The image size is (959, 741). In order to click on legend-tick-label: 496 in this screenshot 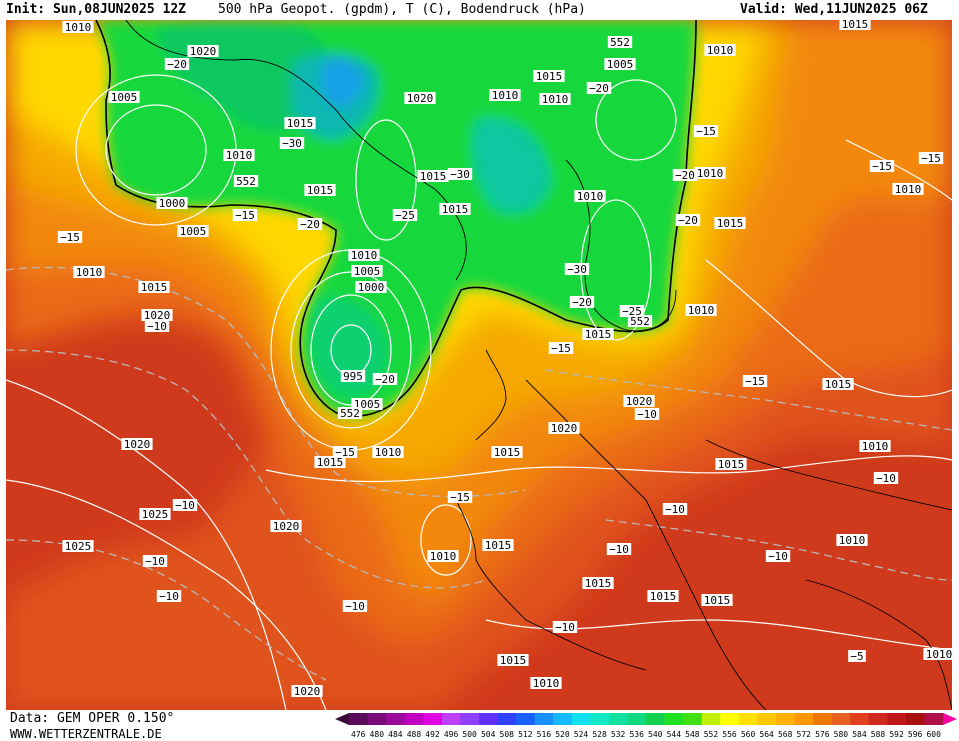, I will do `click(451, 734)`.